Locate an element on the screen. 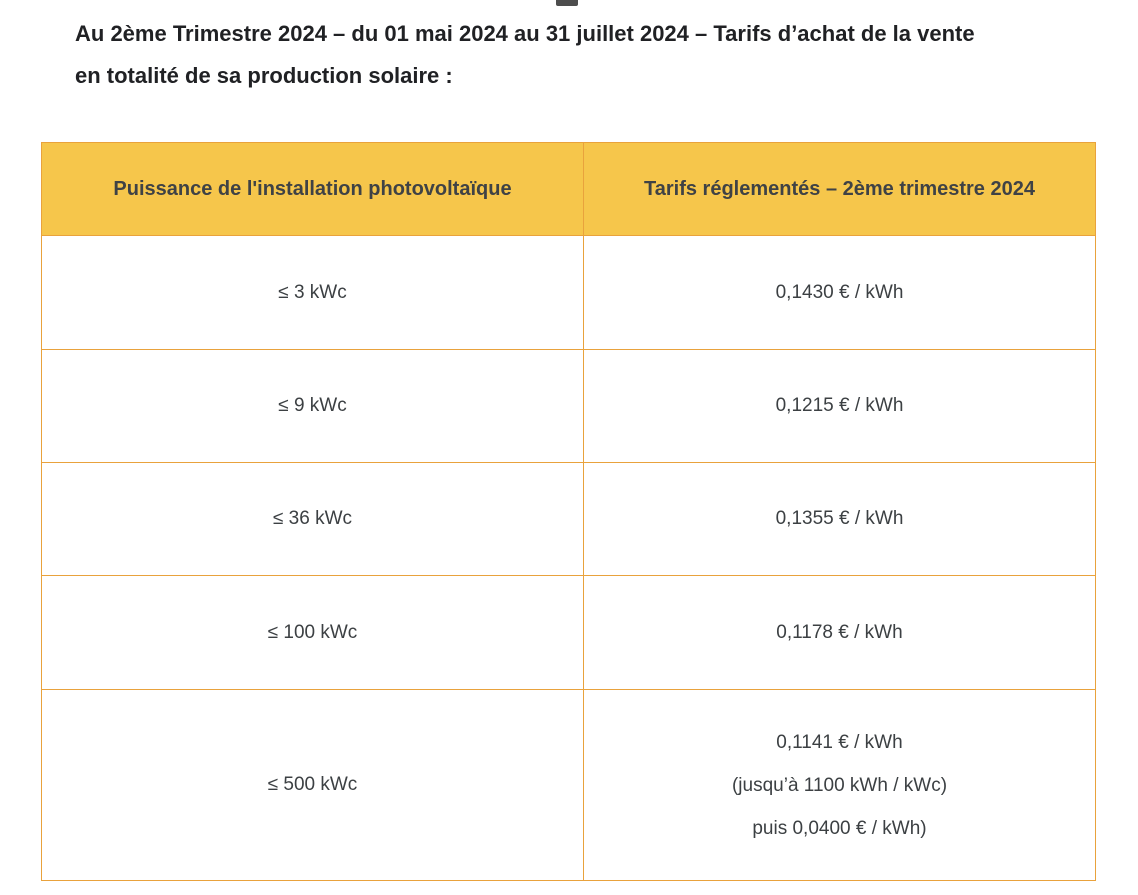 The width and height of the screenshot is (1138, 895). tariff-line-1: 0,1141 € / kWh is located at coordinates (839, 742).